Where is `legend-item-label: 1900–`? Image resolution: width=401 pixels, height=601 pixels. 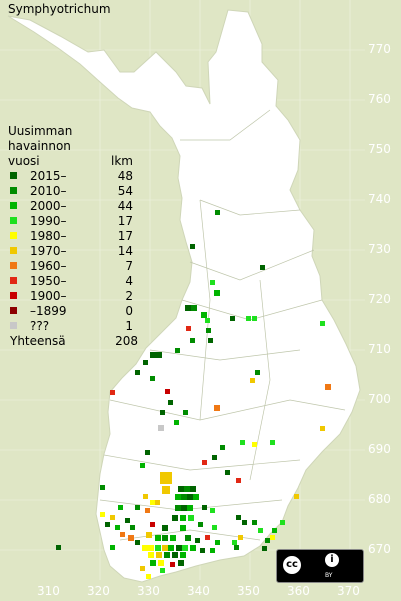
legend-item-label: 1900– is located at coordinates (48, 296).